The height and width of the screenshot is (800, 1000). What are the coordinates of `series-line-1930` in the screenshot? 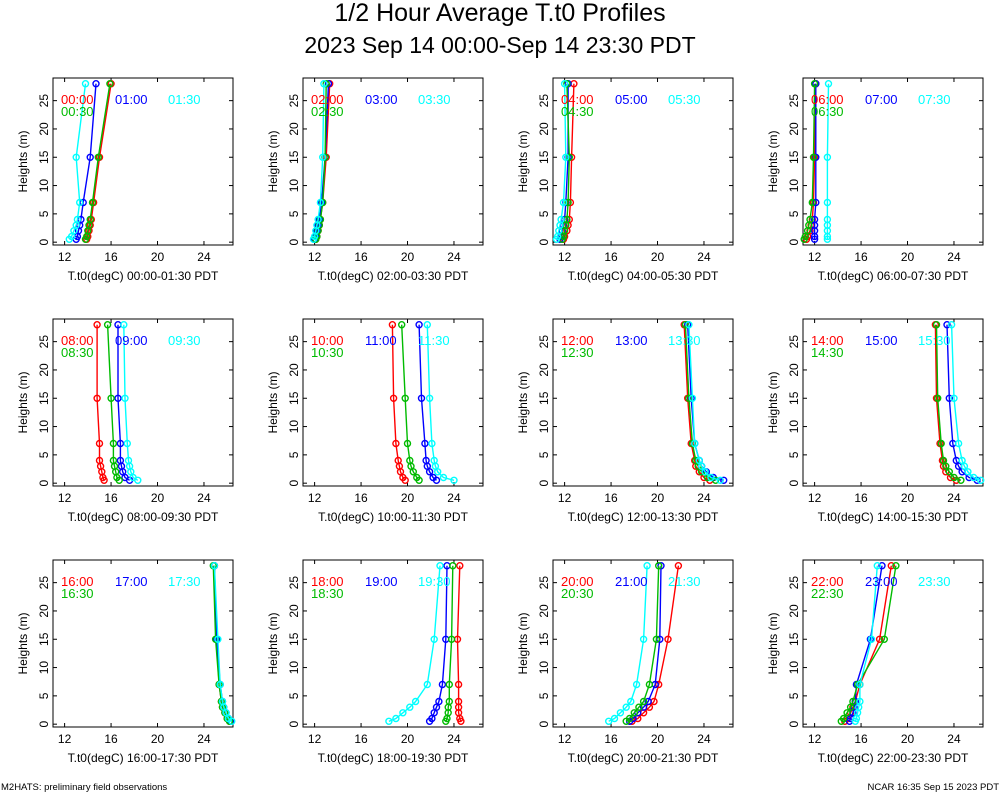 It's located at (414, 643).